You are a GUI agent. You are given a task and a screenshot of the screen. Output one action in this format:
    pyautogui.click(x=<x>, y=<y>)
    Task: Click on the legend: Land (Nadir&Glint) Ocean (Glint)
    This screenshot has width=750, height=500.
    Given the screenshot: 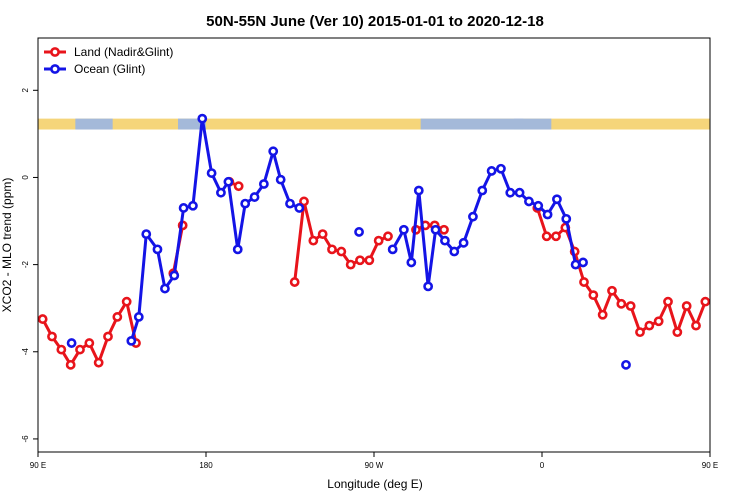 What is the action you would take?
    pyautogui.click(x=108, y=60)
    